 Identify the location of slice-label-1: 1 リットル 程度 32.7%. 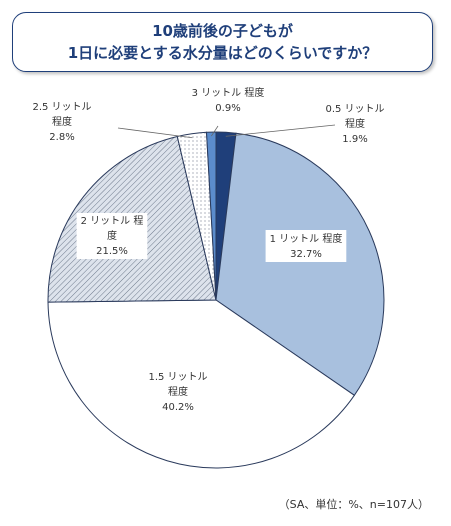
(306, 246).